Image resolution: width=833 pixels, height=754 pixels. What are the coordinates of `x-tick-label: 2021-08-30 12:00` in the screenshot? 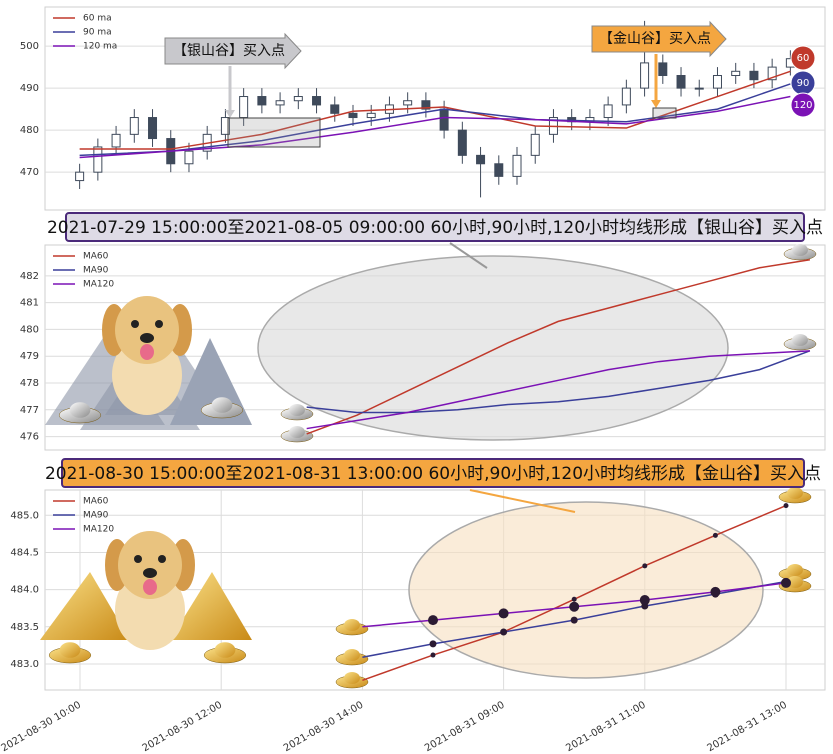 It's located at (183, 727).